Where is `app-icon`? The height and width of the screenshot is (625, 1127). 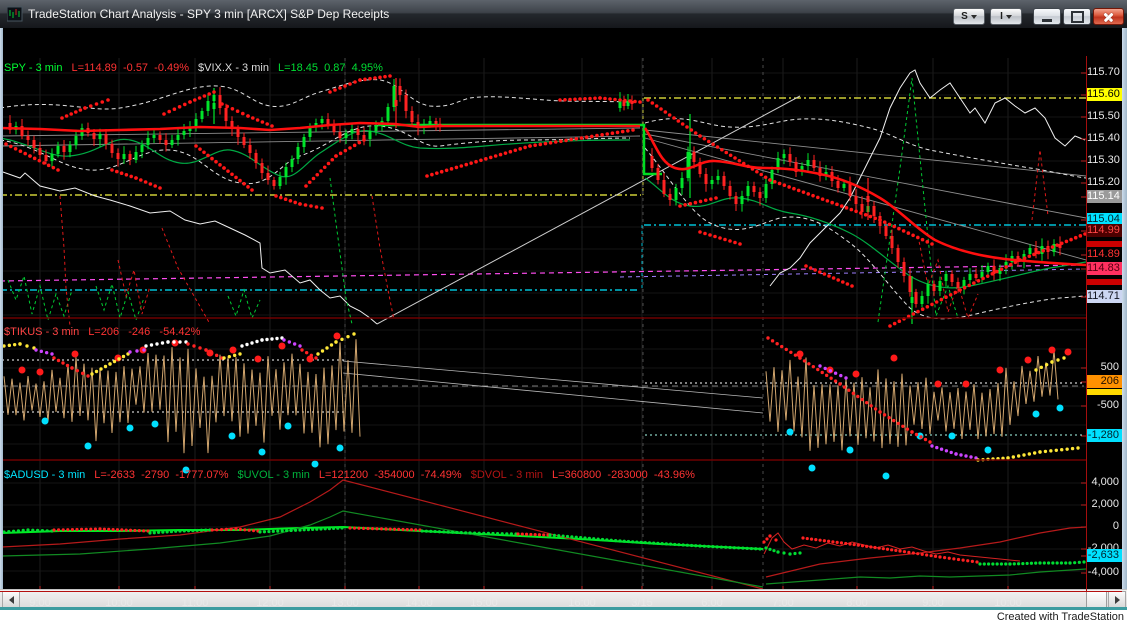 app-icon is located at coordinates (14, 14).